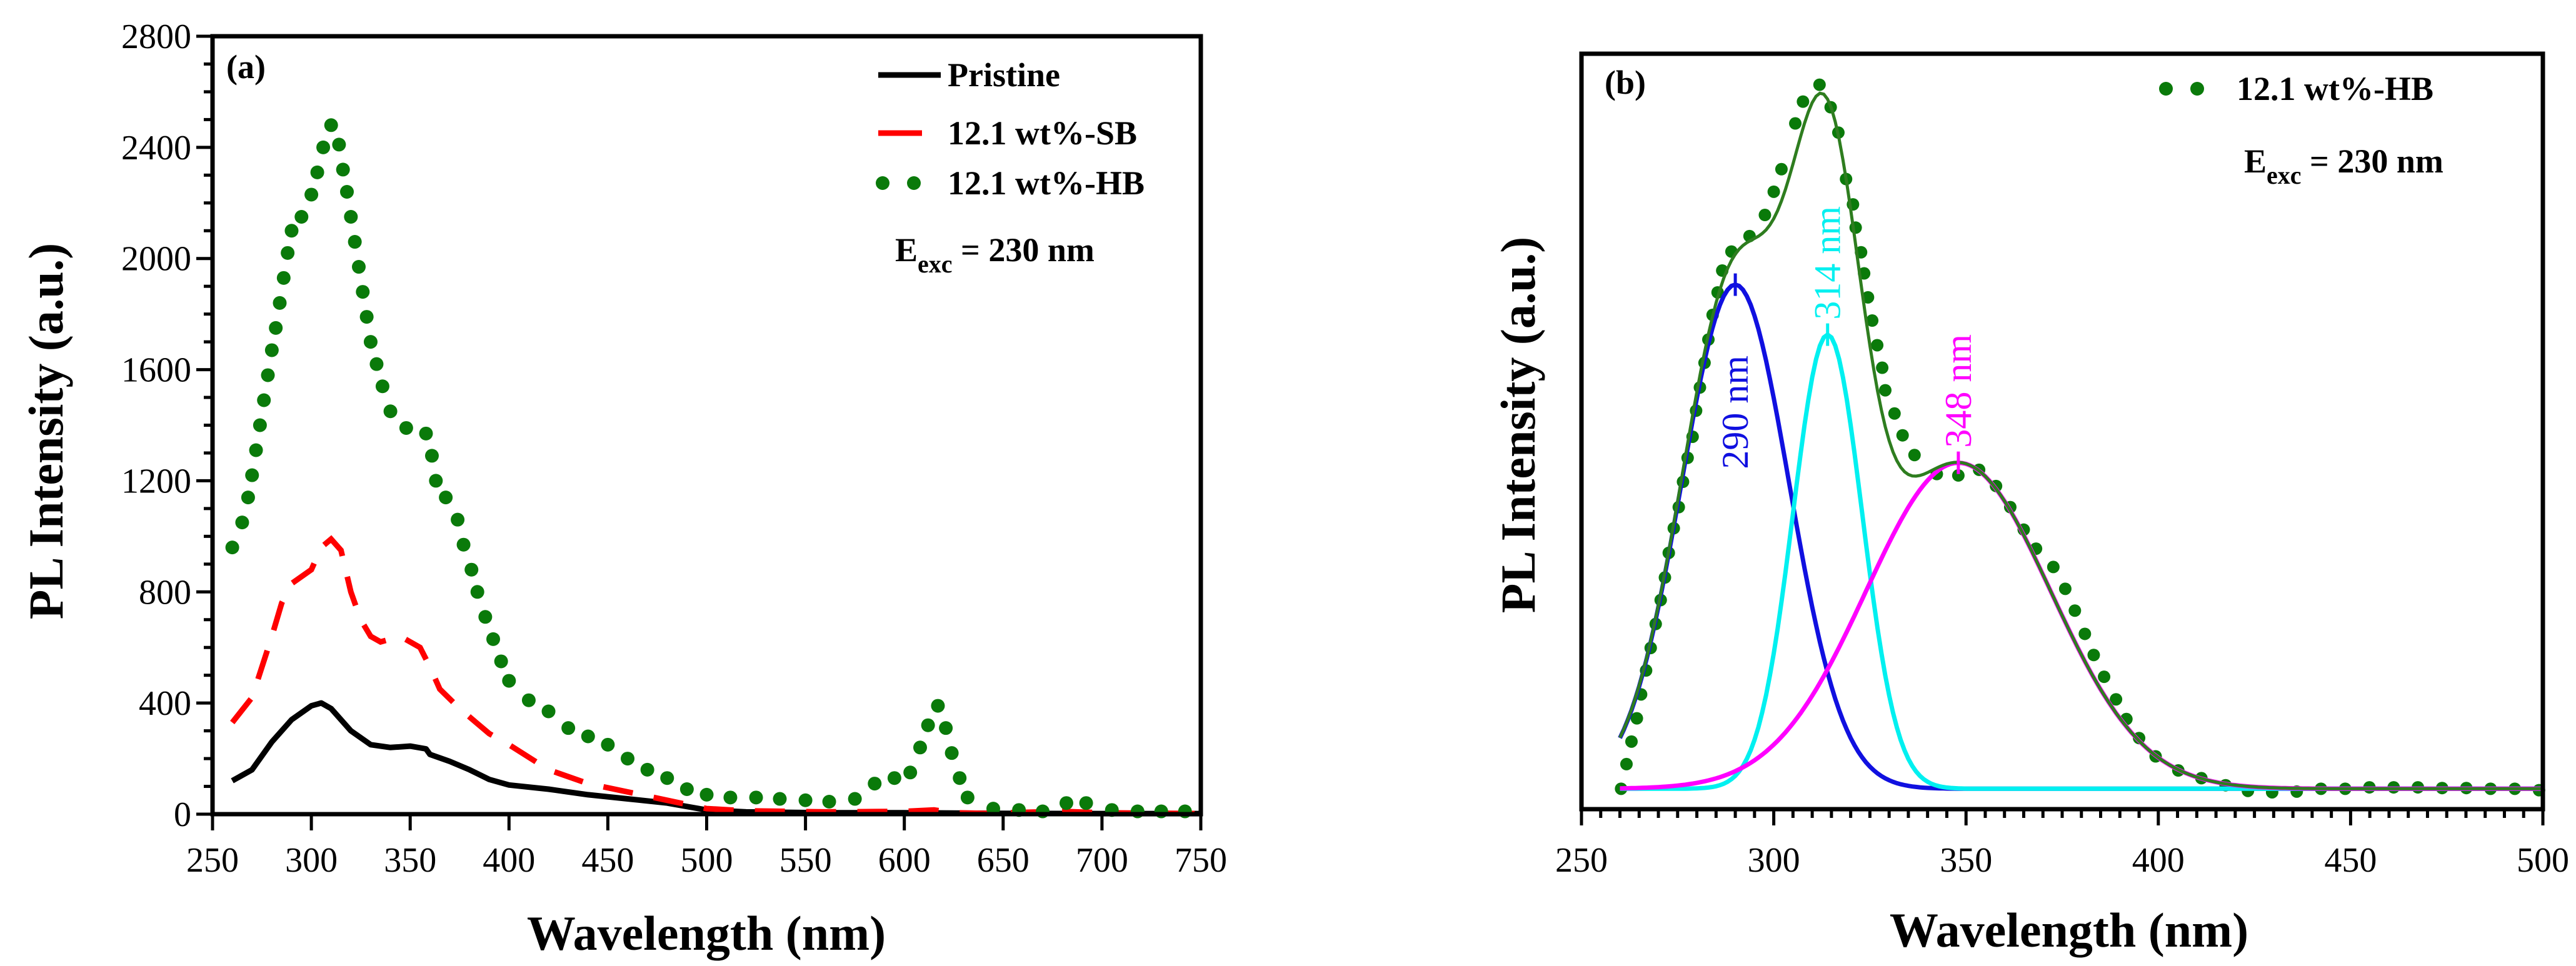  Describe the element at coordinates (706, 933) in the screenshot. I see `panel-a-x-axis-title: Wavelength (nm)` at that location.